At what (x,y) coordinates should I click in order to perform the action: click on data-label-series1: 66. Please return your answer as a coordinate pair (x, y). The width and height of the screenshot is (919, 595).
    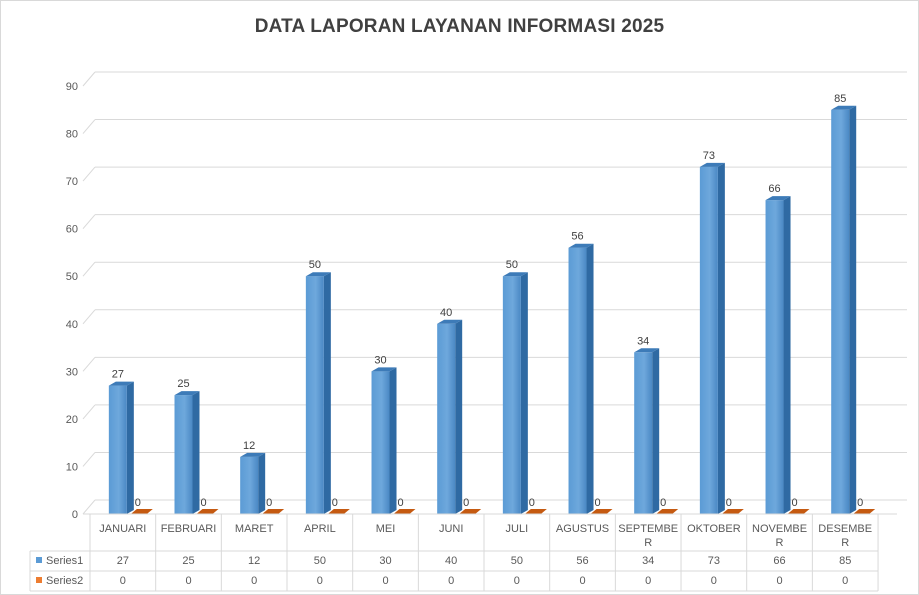
    Looking at the image, I should click on (774, 189).